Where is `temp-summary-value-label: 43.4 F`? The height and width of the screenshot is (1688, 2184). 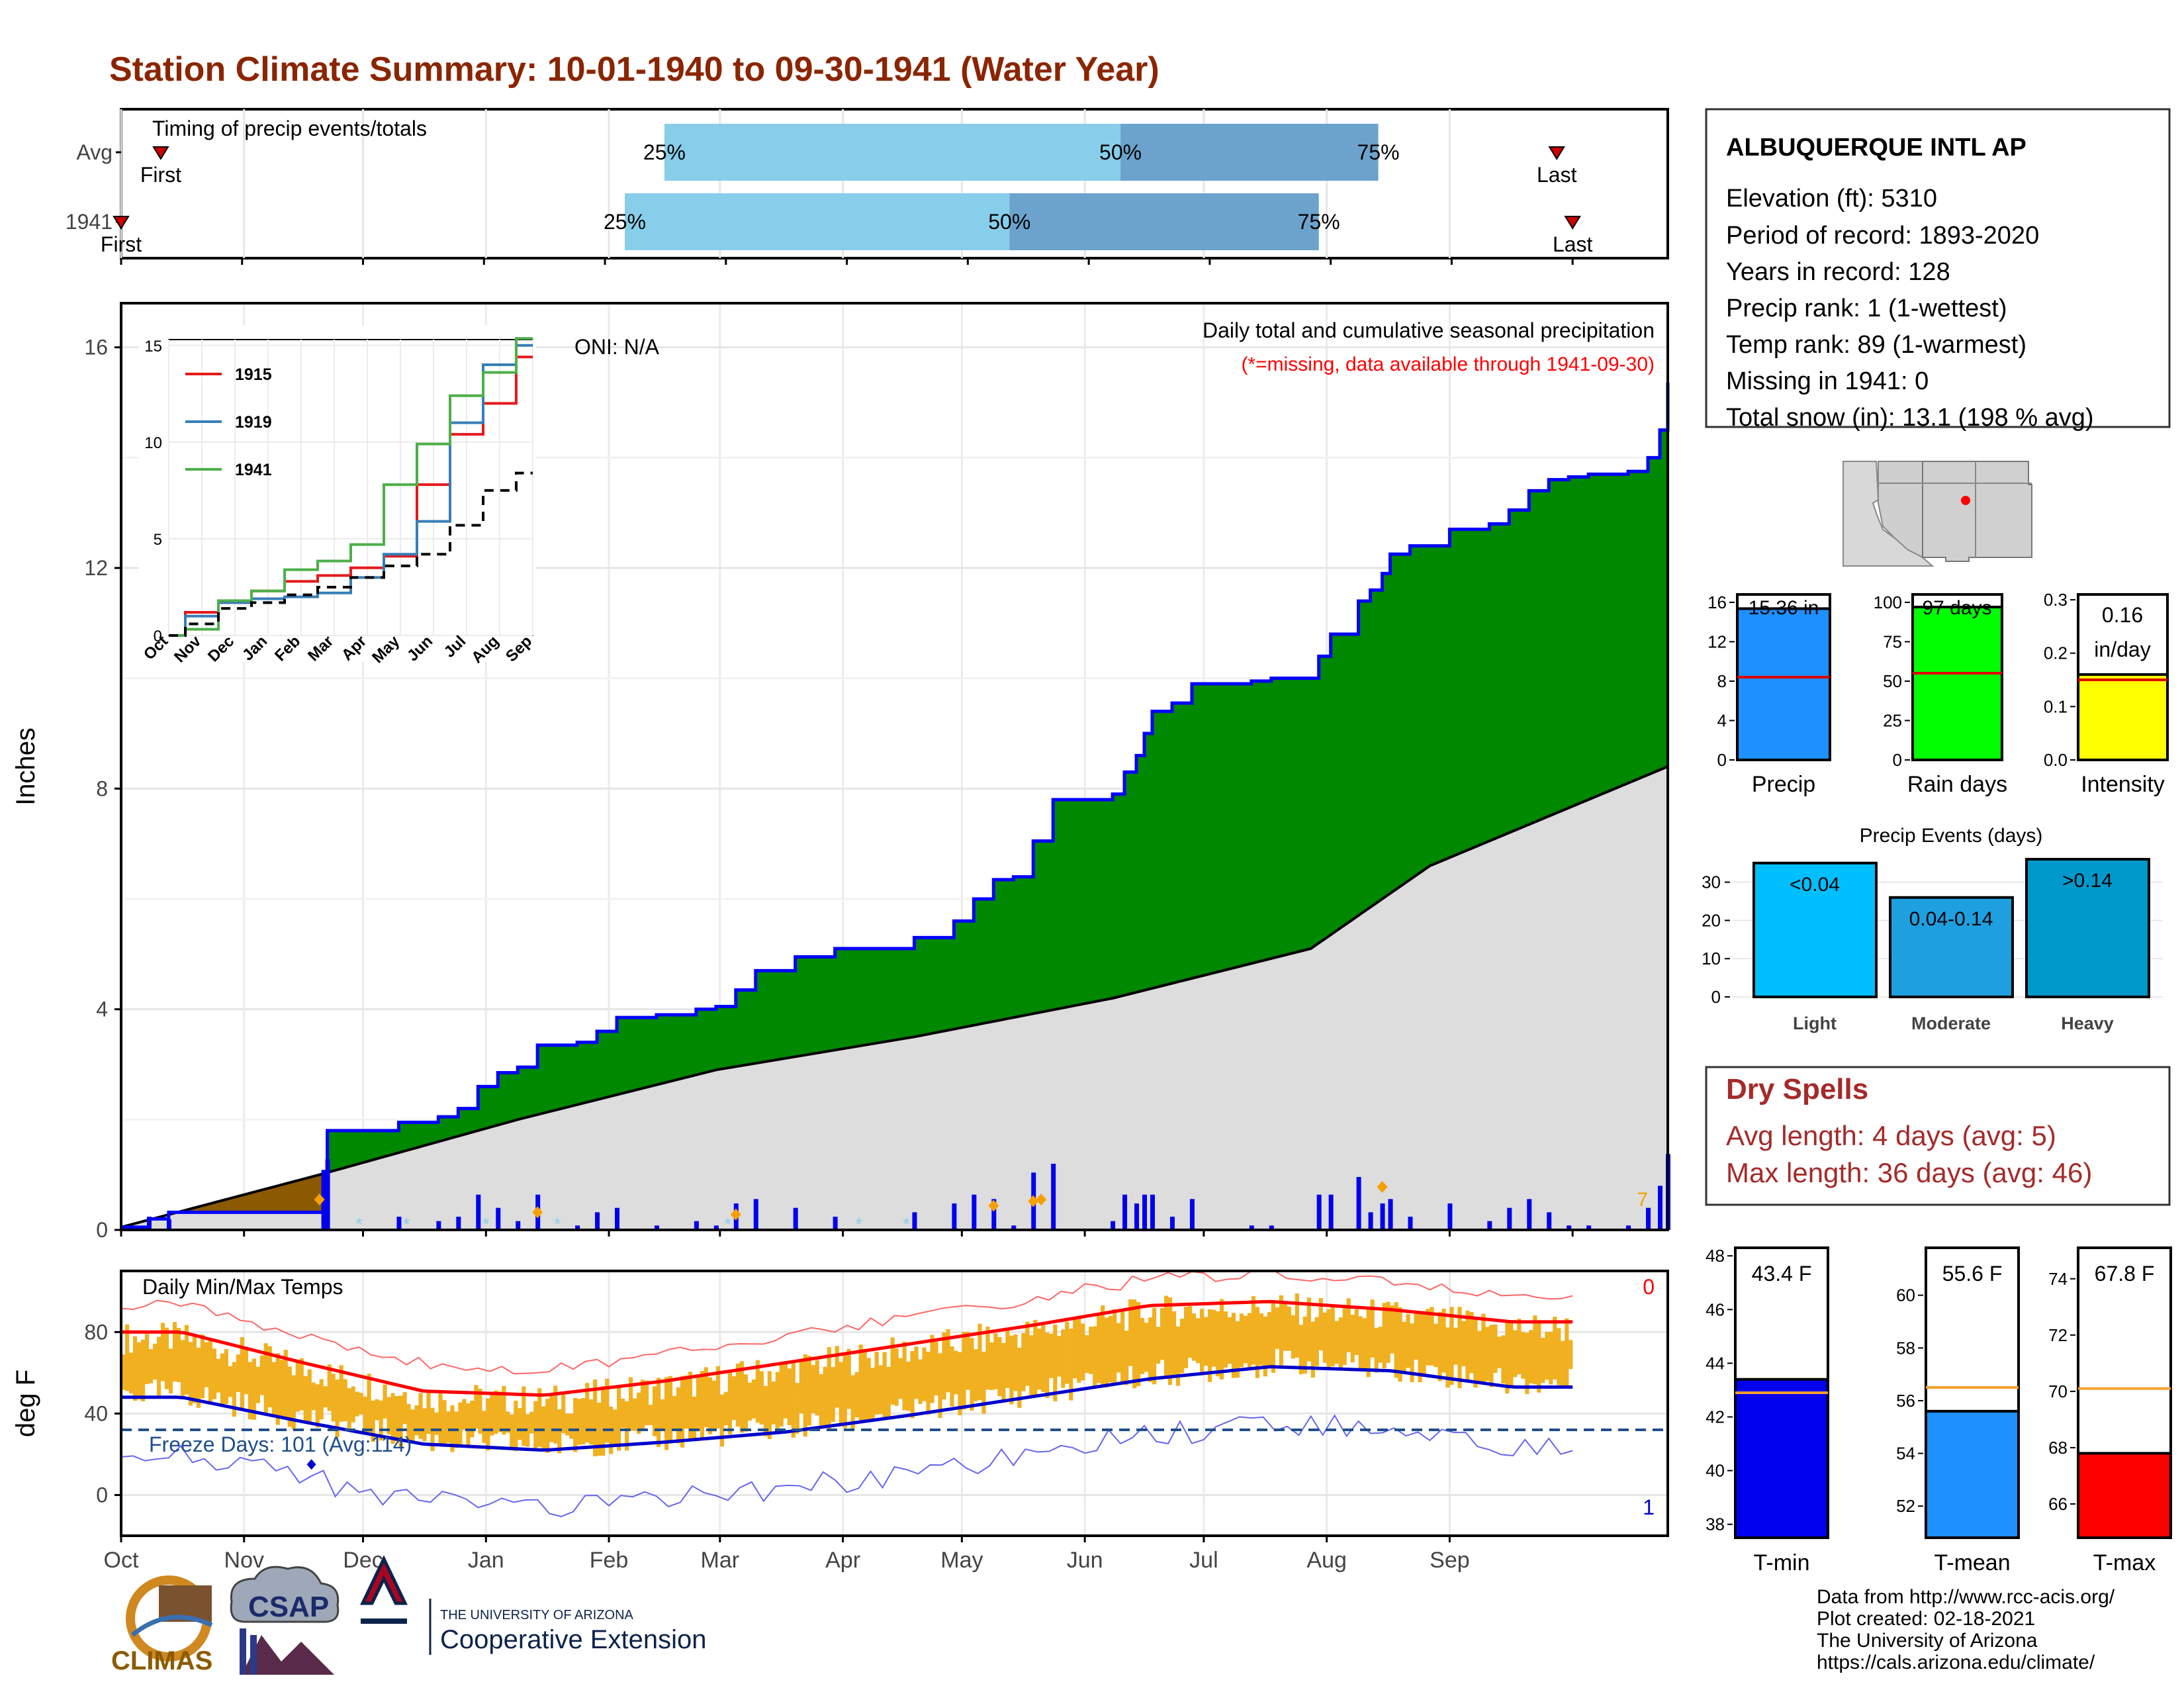 temp-summary-value-label: 43.4 F is located at coordinates (1782, 1274).